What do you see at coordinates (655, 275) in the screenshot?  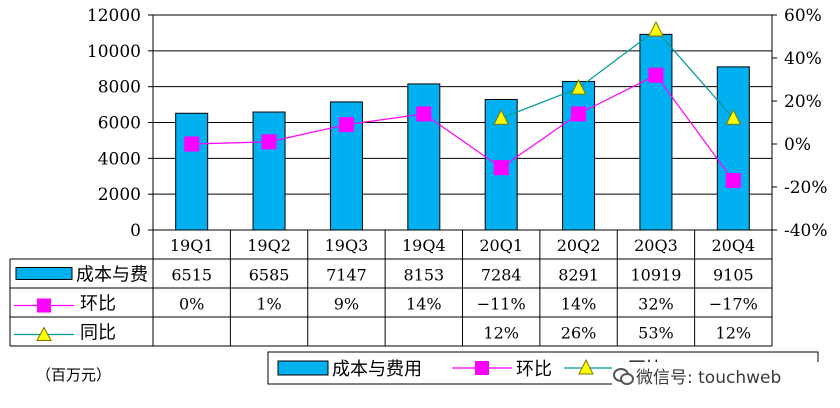 I see `table-cell: 10919` at bounding box center [655, 275].